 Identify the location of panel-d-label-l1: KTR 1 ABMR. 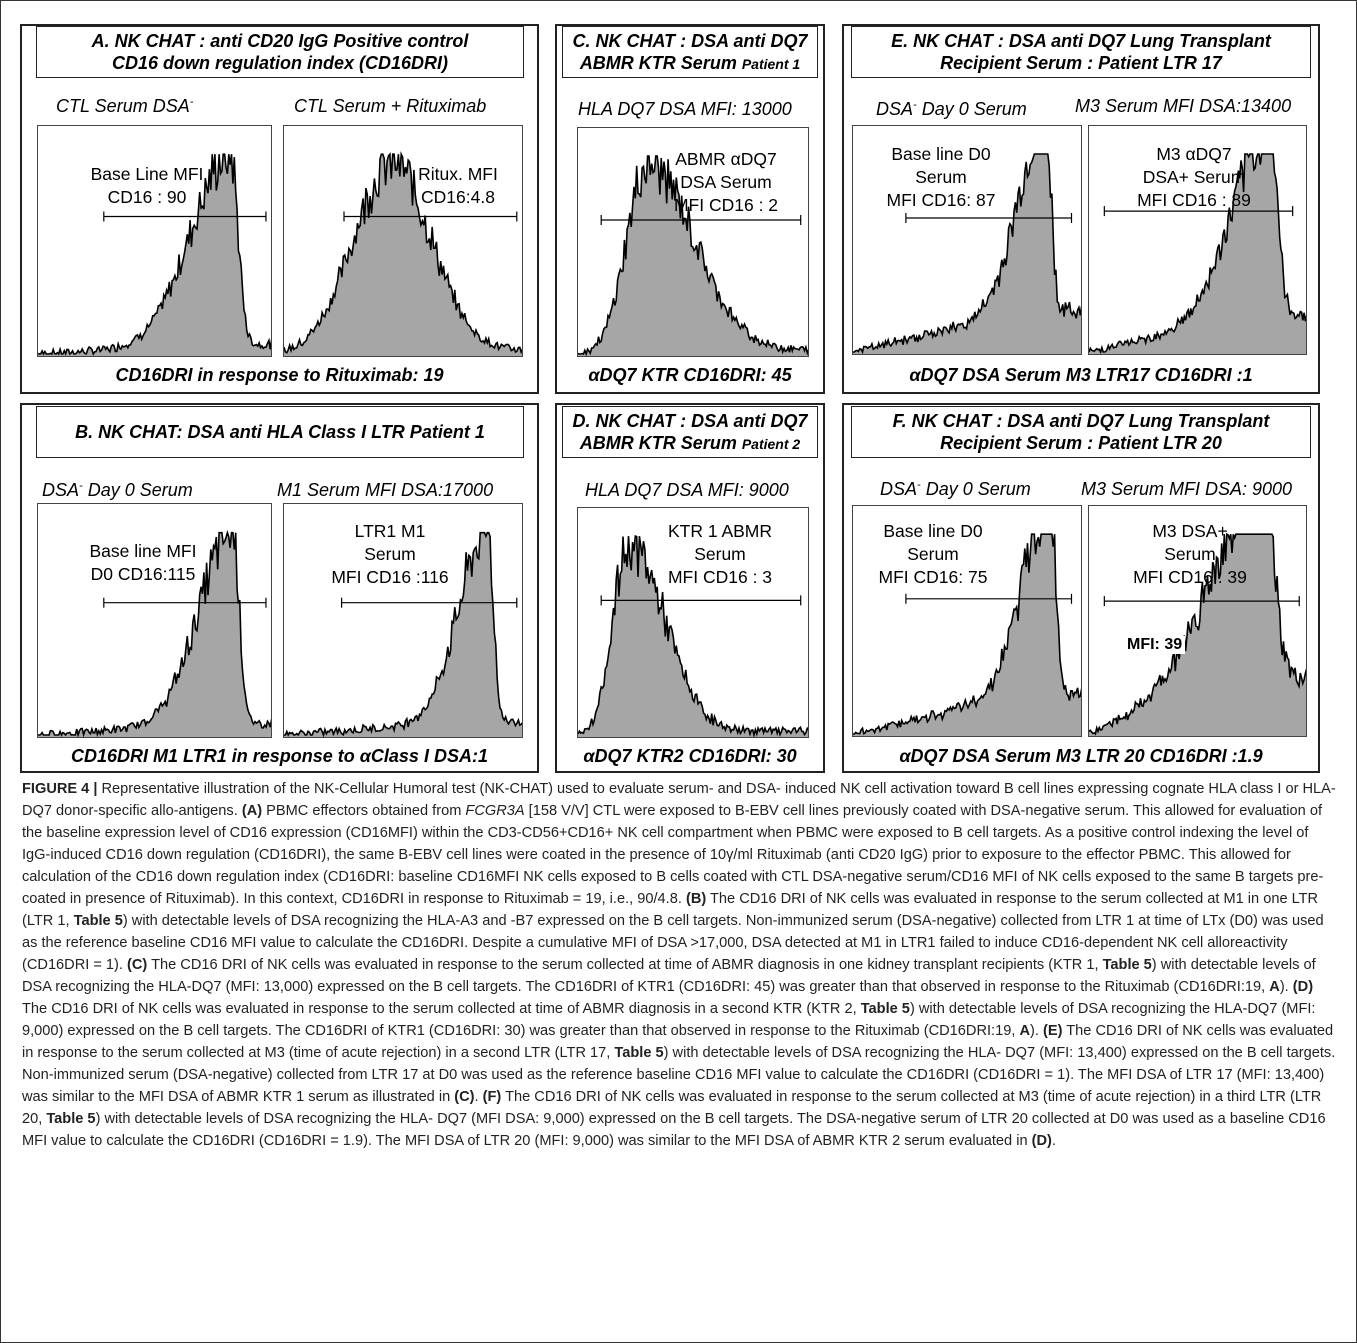
(720, 531).